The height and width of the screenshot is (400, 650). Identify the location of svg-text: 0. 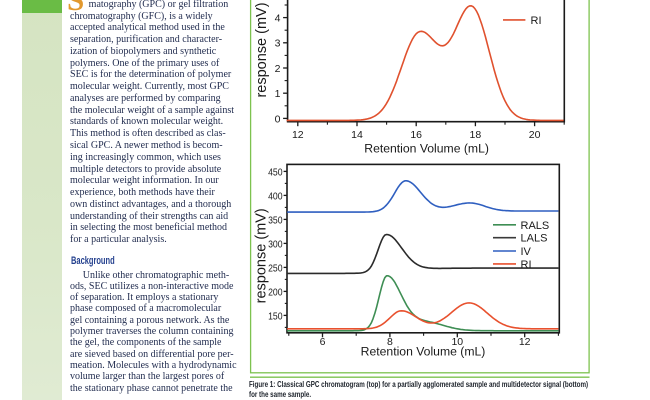
(278, 119).